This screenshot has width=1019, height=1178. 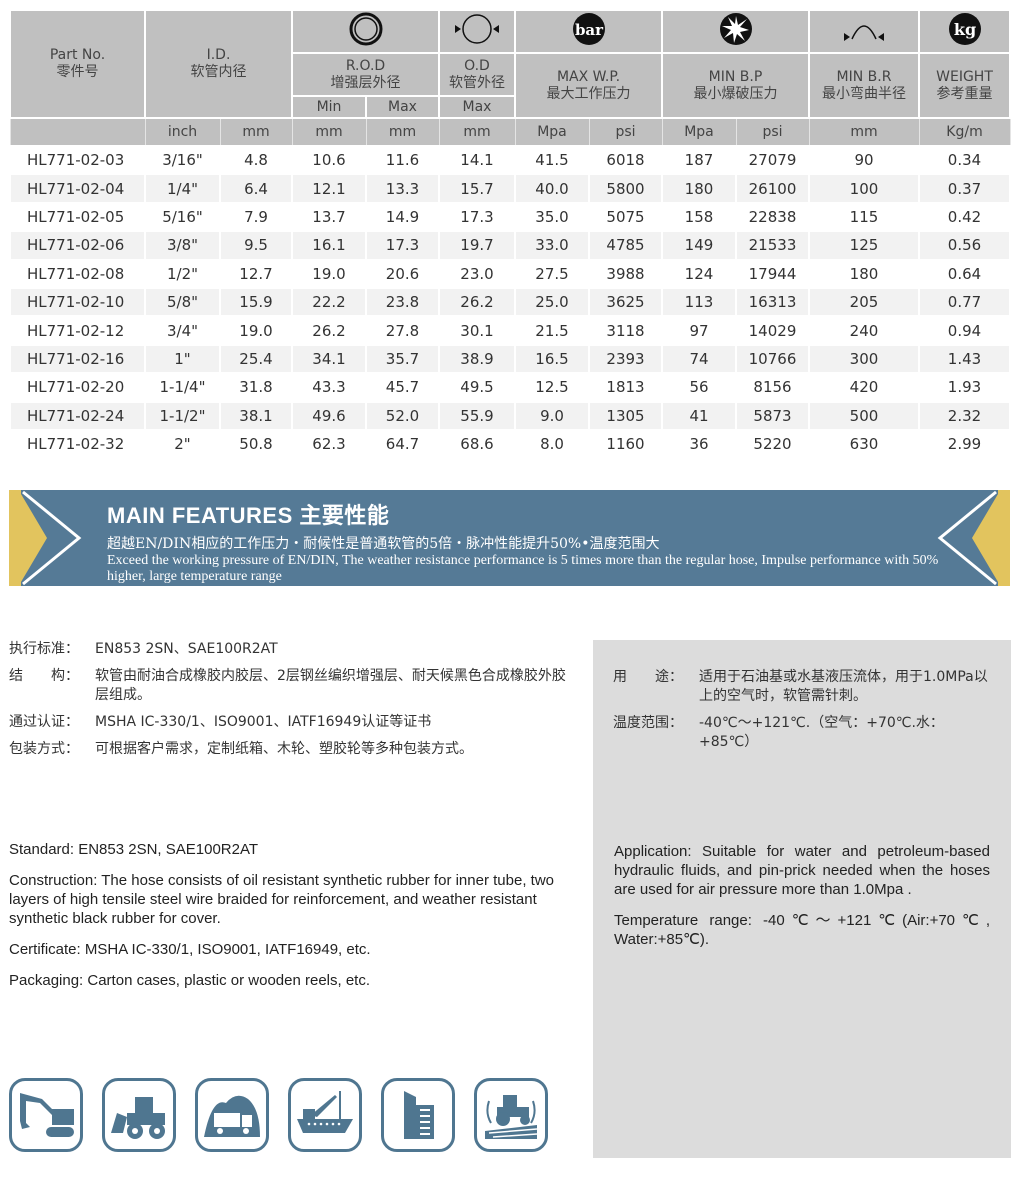 I want to click on table-cell: 50.8, so click(x=256, y=444).